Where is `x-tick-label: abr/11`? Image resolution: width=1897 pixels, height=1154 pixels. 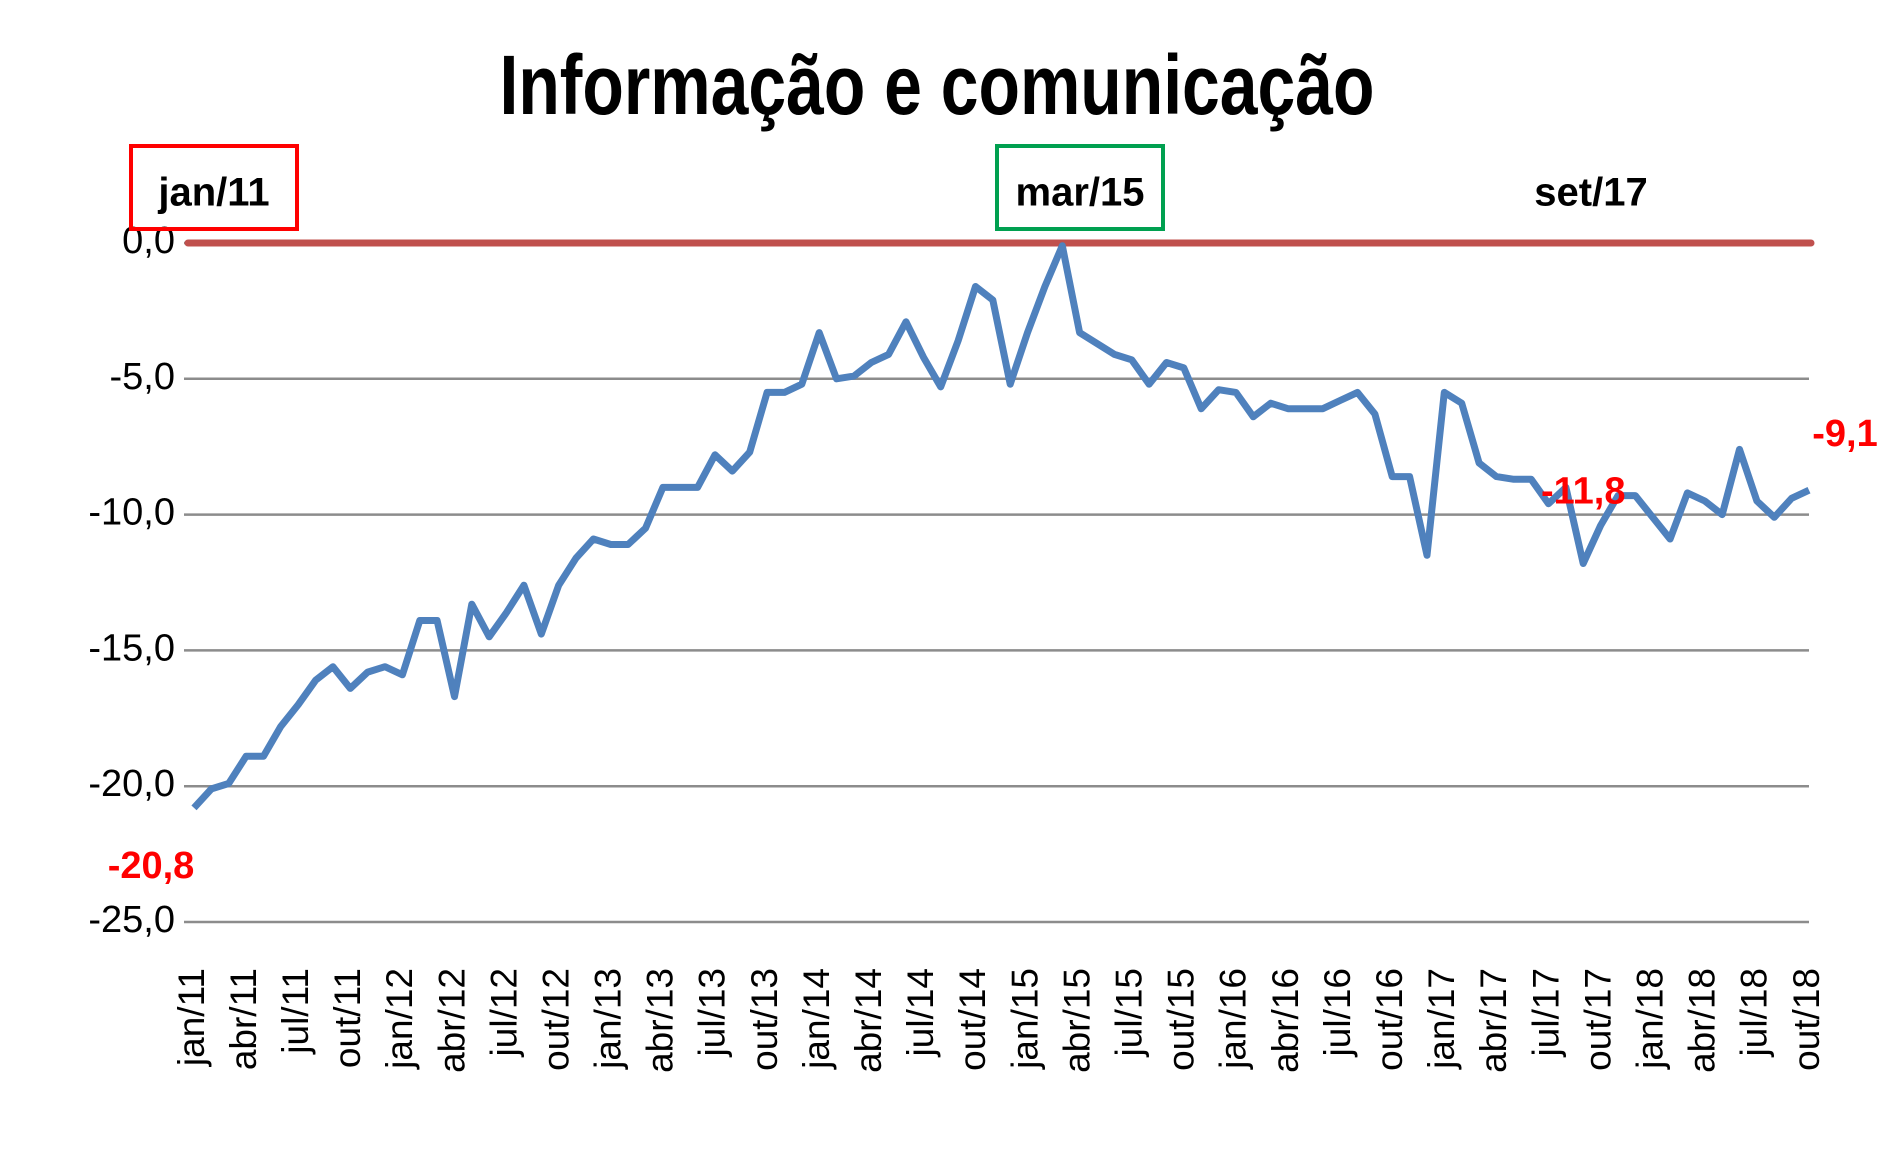 x-tick-label: abr/11 is located at coordinates (243, 1019).